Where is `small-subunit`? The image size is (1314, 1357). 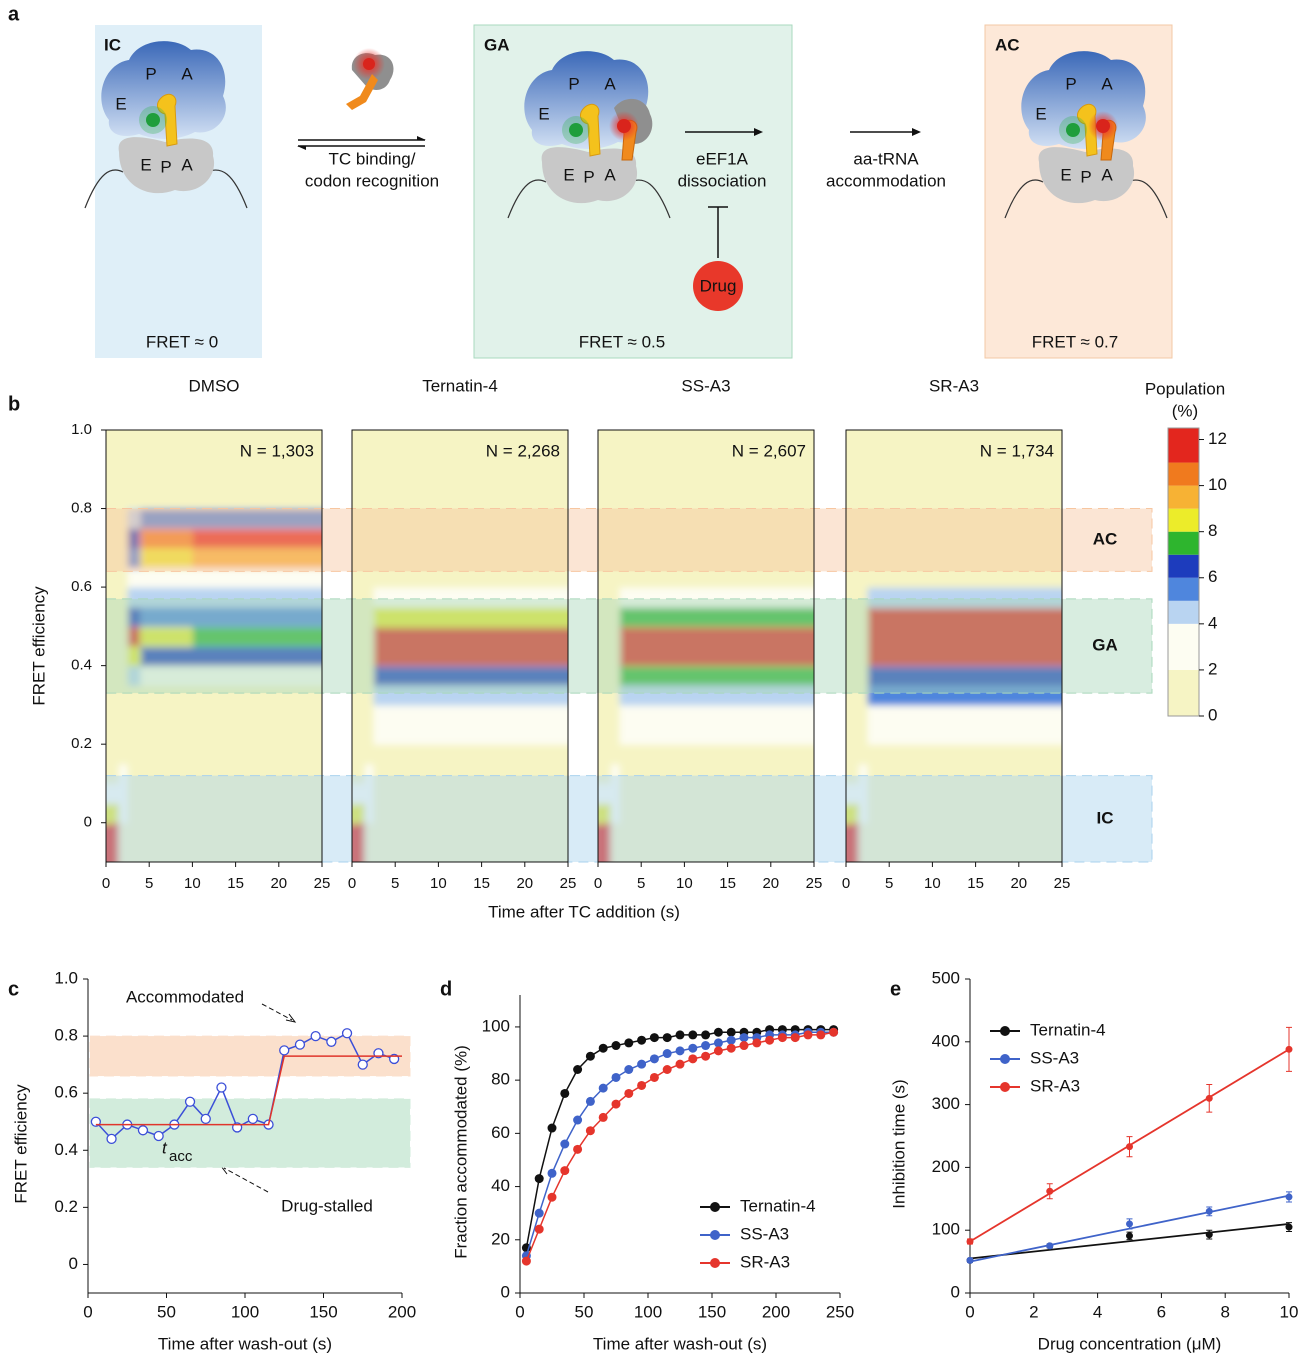
small-subunit is located at coordinates (1086, 175).